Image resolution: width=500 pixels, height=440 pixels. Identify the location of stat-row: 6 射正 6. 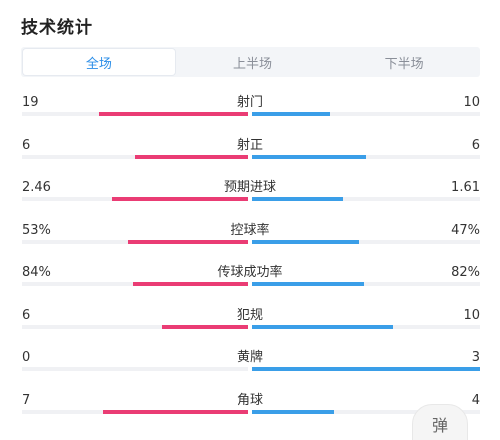
(250, 153).